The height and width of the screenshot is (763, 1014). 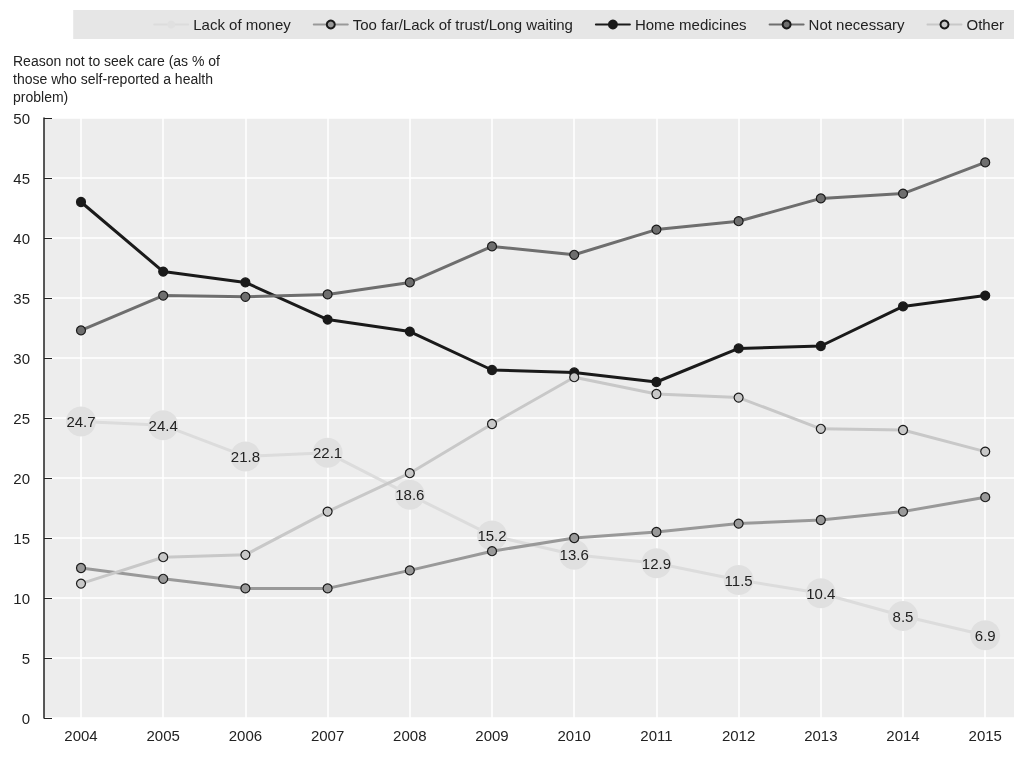 What do you see at coordinates (25, 658) in the screenshot?
I see `y-tick-label: 5` at bounding box center [25, 658].